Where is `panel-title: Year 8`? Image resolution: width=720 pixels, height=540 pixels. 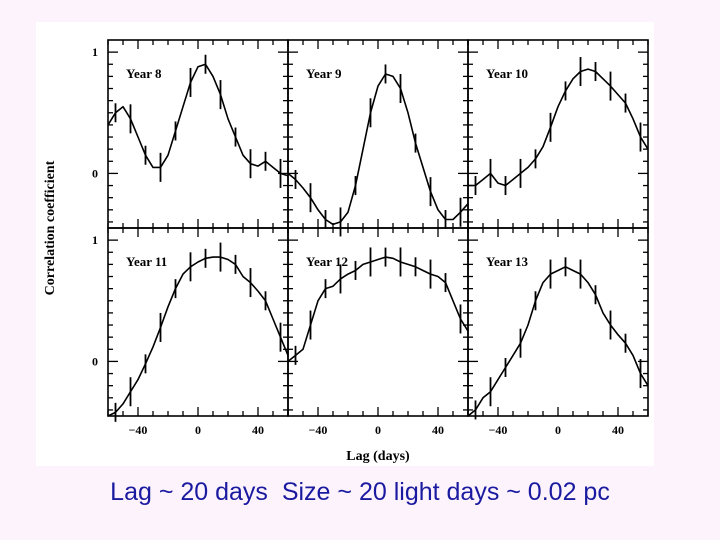
panel-title: Year 8 is located at coordinates (144, 73).